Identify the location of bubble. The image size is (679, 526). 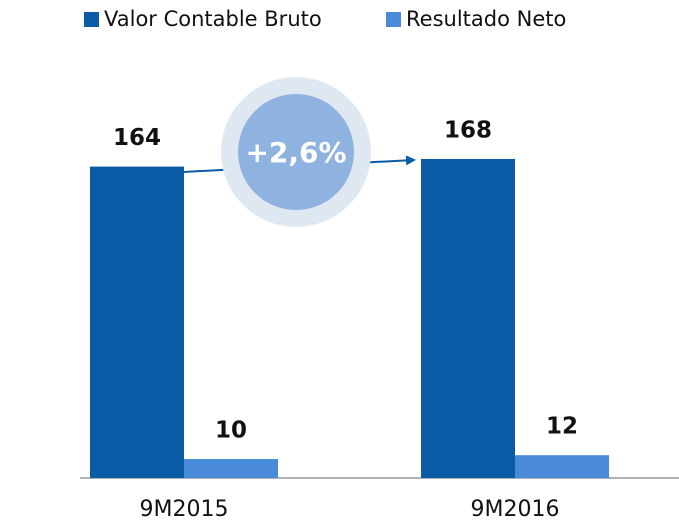
(296, 152).